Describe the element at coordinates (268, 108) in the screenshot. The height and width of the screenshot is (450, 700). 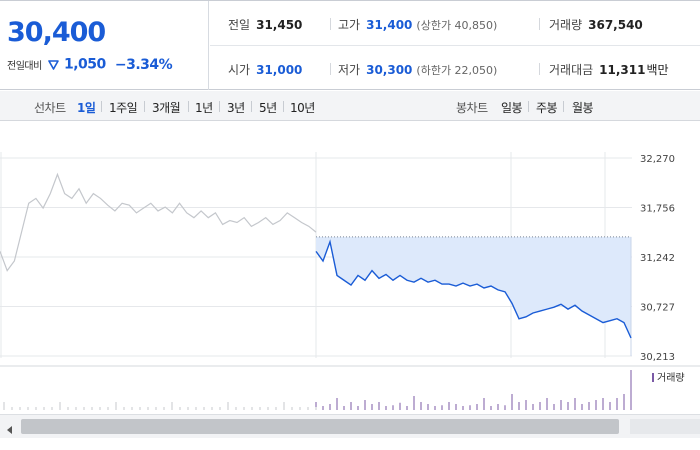
I see `tab-5-years: 5년` at that location.